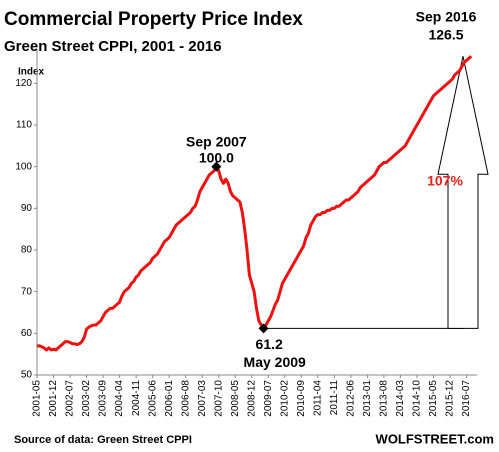  What do you see at coordinates (284, 398) in the screenshot?
I see `x-tick-label: 2010-02` at bounding box center [284, 398].